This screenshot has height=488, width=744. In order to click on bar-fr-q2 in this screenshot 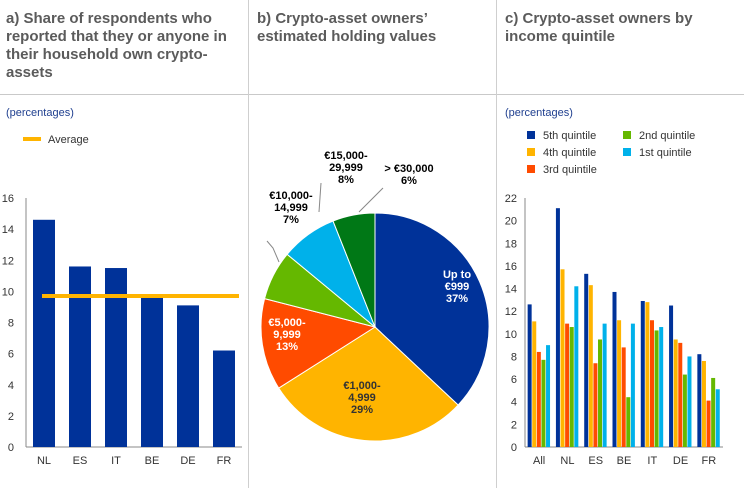, I will do `click(713, 412)`.